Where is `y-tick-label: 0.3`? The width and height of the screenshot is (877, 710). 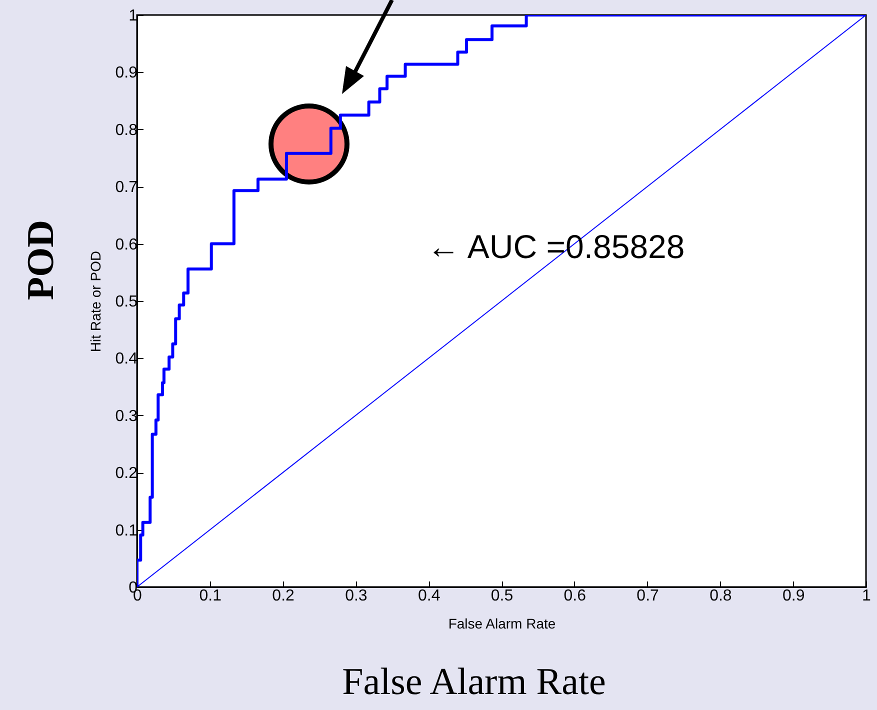
y-tick-label: 0.3 is located at coordinates (126, 416).